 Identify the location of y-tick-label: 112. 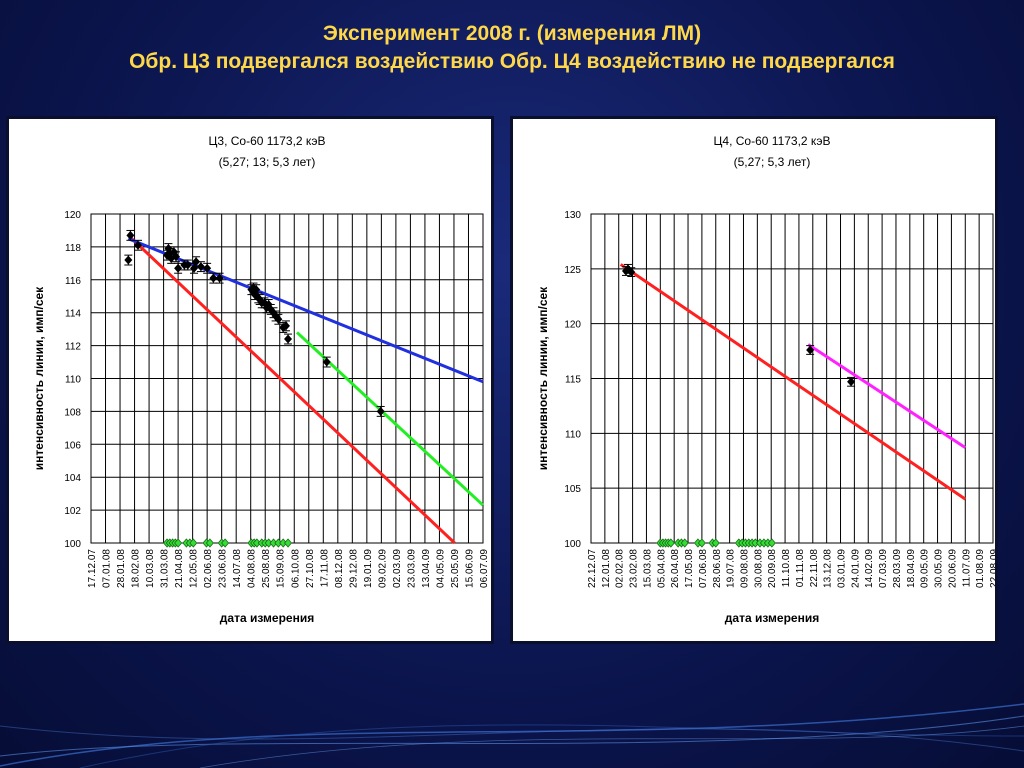
(73, 347).